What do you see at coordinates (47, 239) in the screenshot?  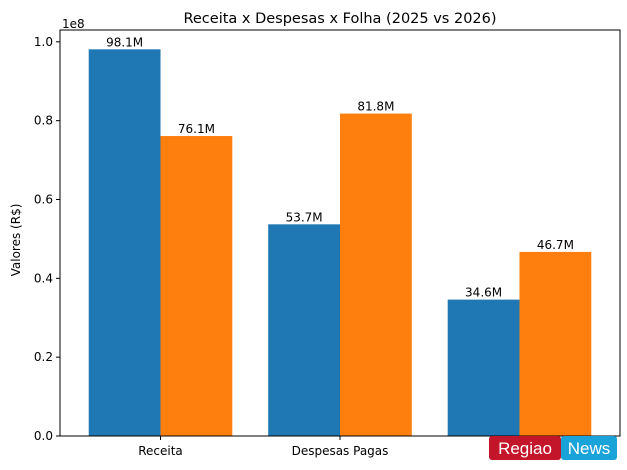 I see `y-axis: 0.0 0.2 0.4 0.6 0.8 1.0` at bounding box center [47, 239].